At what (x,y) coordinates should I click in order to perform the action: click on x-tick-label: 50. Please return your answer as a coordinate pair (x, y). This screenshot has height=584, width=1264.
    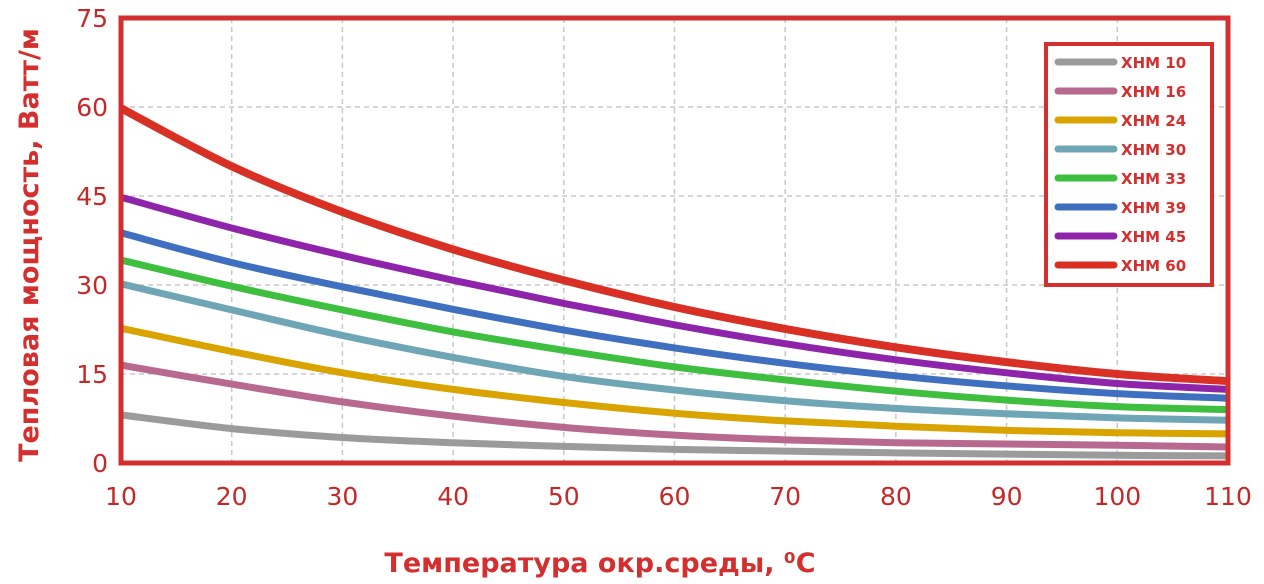
    Looking at the image, I should click on (564, 496).